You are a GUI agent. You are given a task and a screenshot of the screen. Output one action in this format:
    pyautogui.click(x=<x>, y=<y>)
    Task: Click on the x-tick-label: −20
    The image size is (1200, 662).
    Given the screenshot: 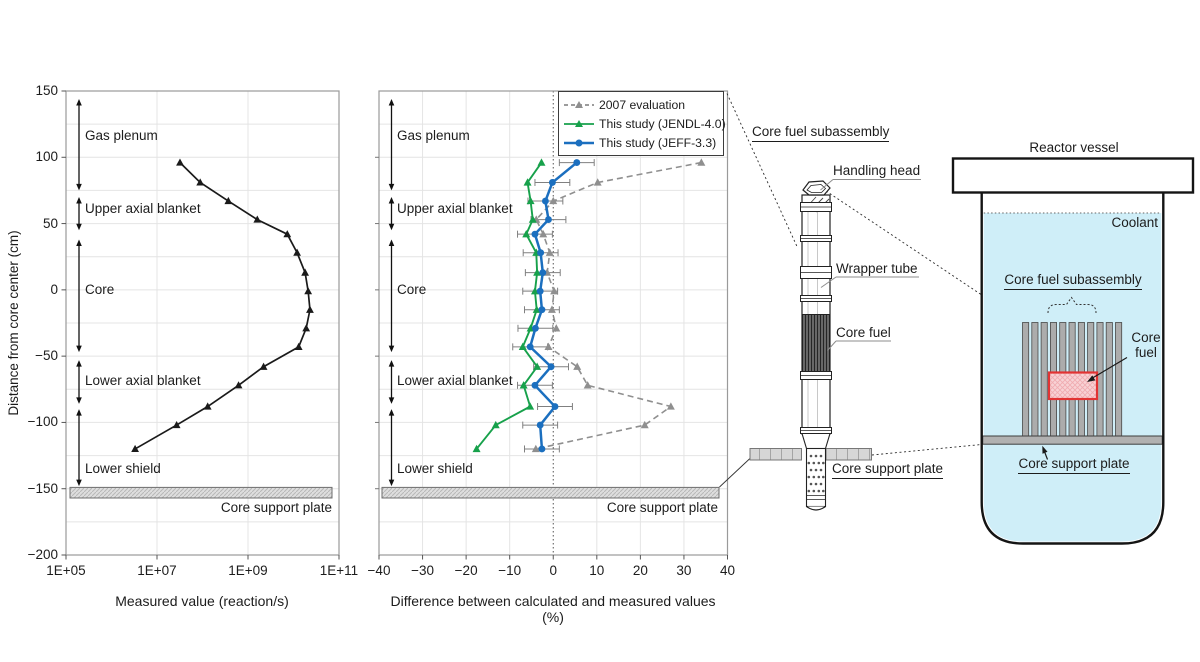 What is the action you would take?
    pyautogui.click(x=466, y=570)
    